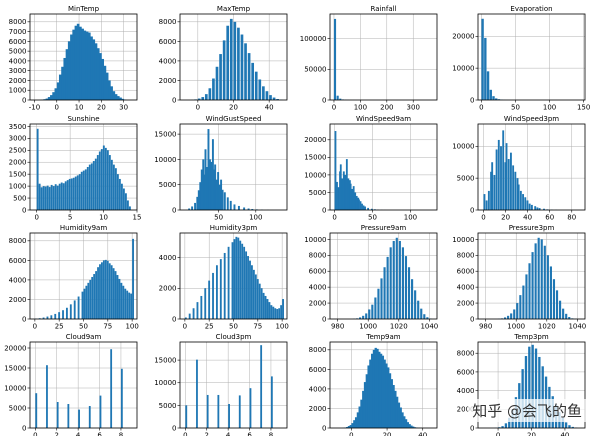 This screenshot has width=600, height=436. I want to click on y-tick-label: 100000, so click(313, 39).